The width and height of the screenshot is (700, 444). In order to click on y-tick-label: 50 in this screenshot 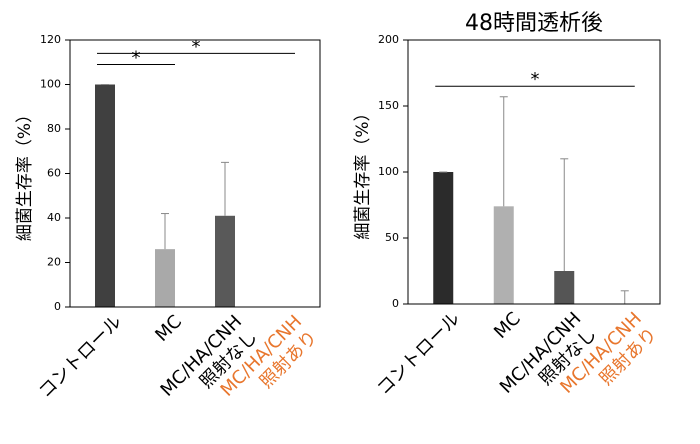, I will do `click(392, 237)`.